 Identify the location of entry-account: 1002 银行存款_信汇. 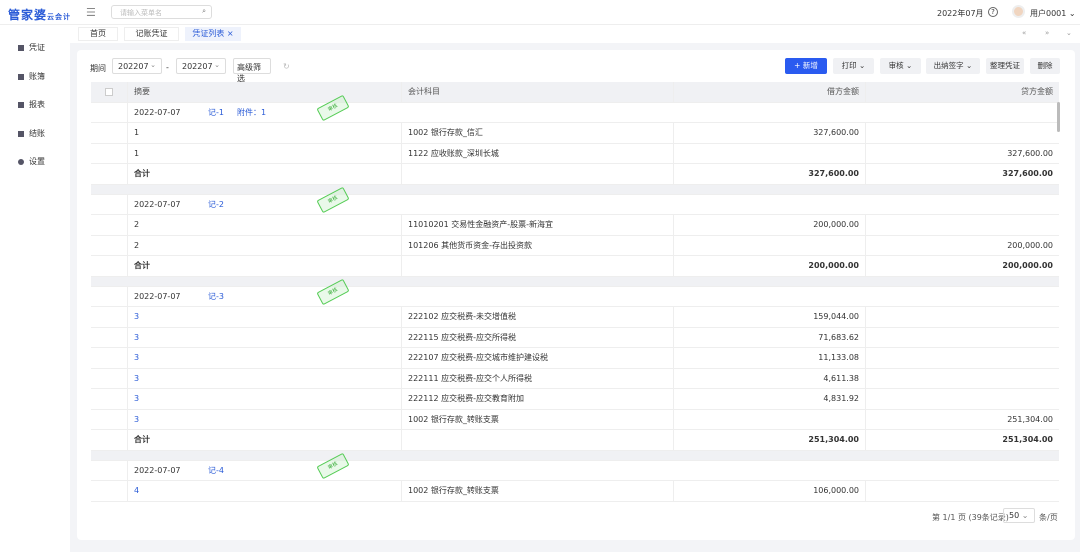
(537, 133).